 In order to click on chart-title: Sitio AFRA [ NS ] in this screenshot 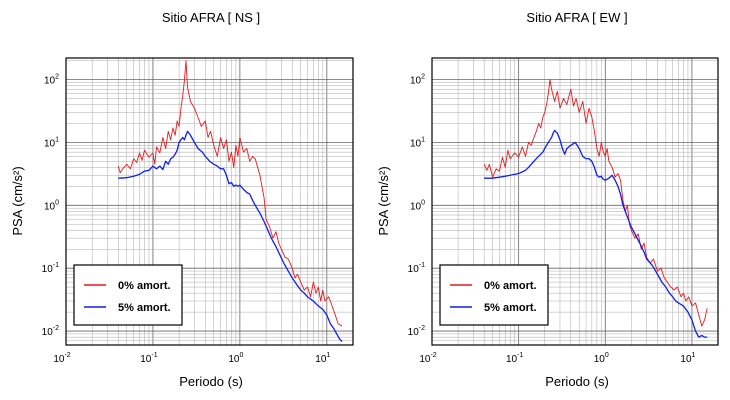, I will do `click(211, 17)`.